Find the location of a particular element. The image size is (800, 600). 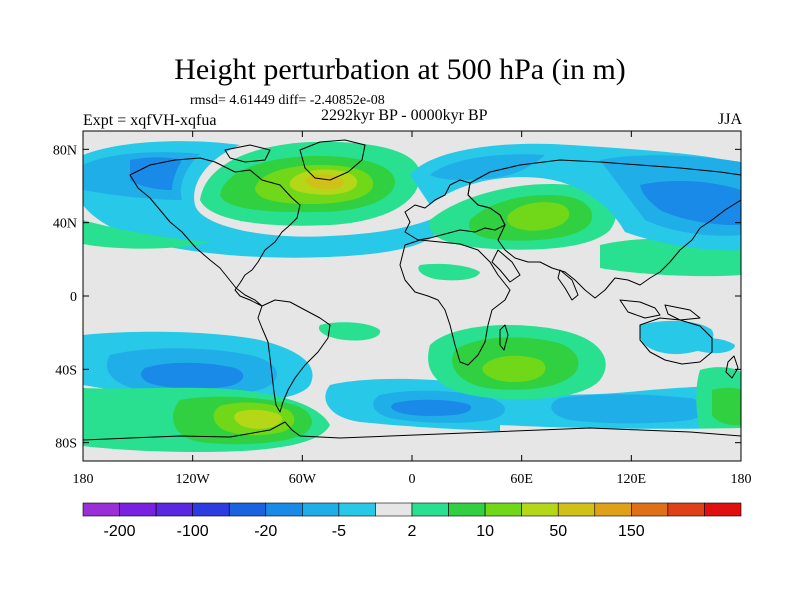

plot-title: Height perturbation at 500 hPa (in m) is located at coordinates (400, 69).